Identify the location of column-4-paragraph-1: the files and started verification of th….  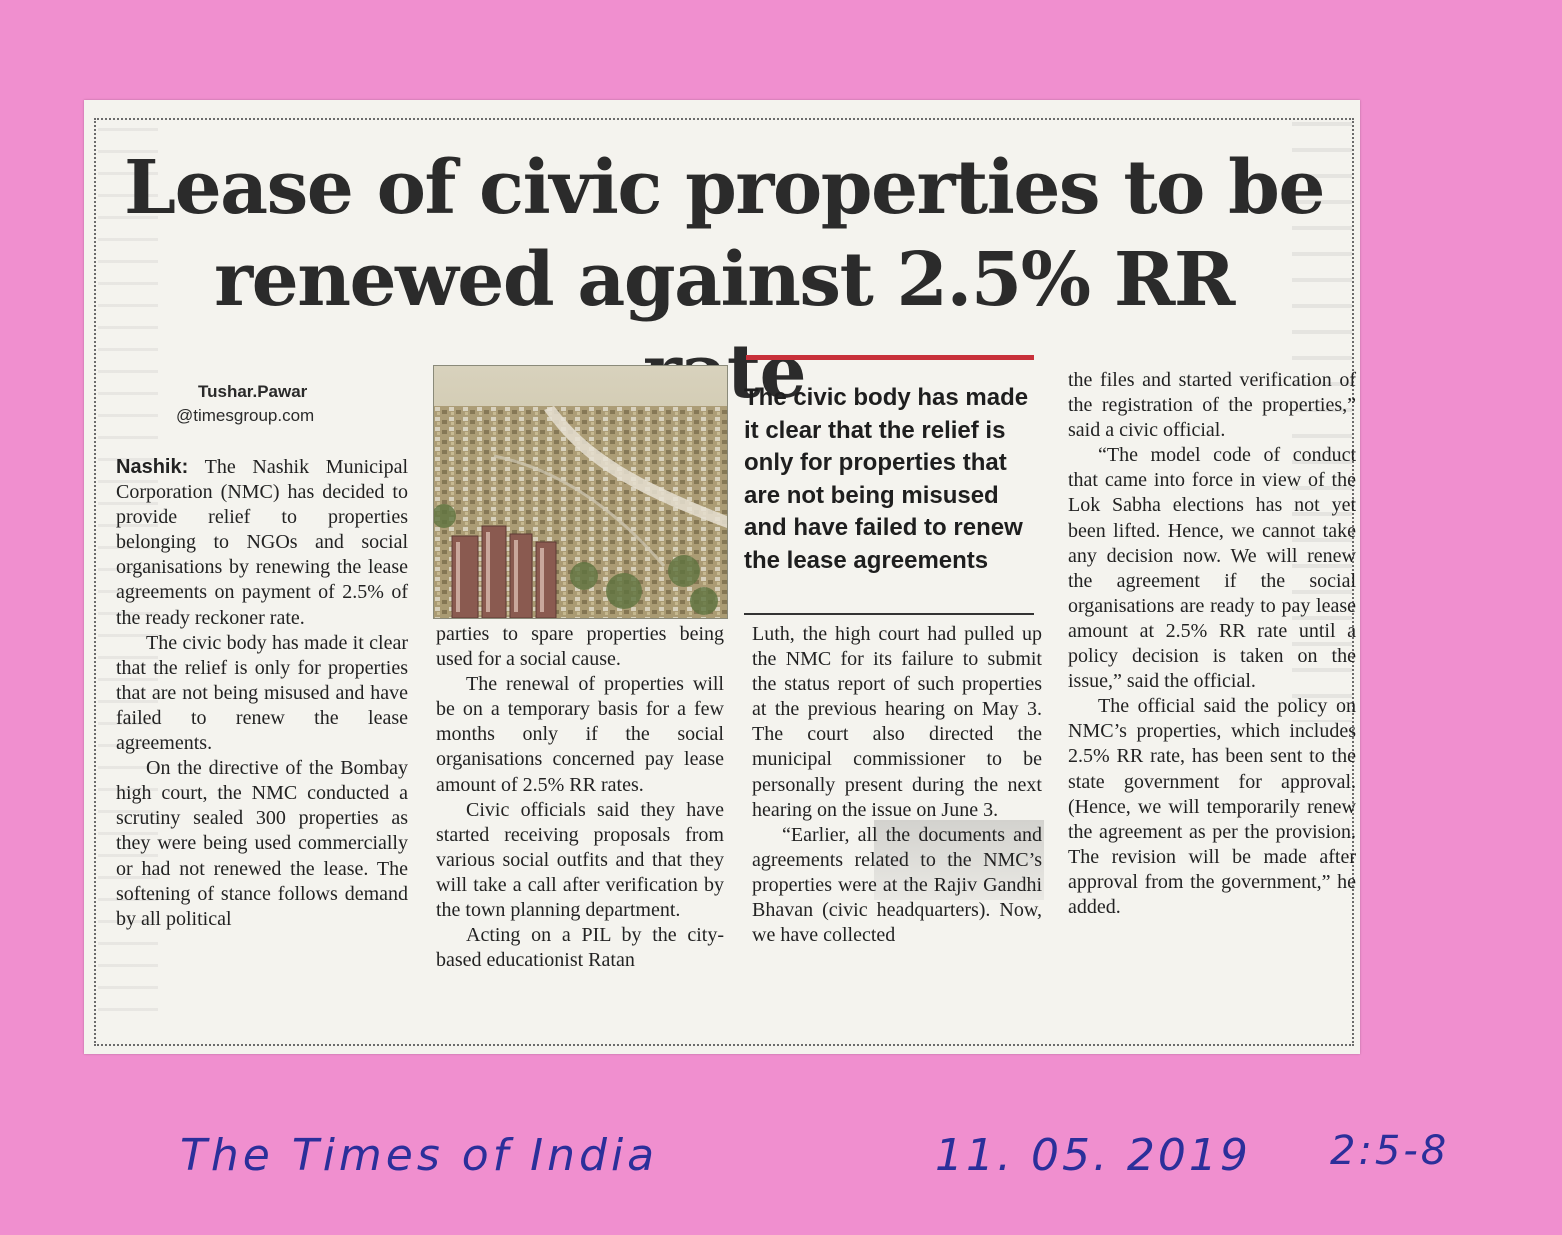
(1212, 405).